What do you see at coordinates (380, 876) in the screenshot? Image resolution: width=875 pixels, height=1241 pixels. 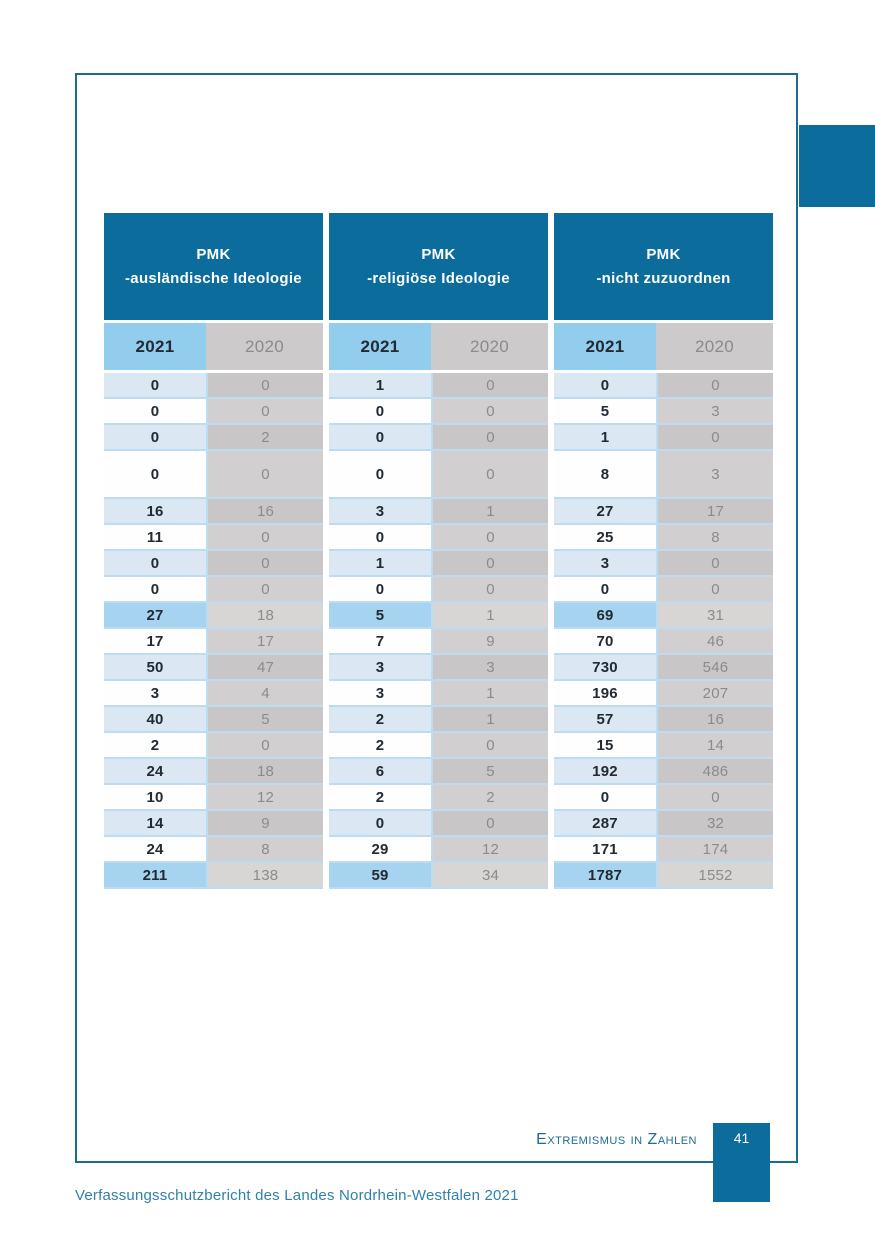 I see `cell-2021: 59` at bounding box center [380, 876].